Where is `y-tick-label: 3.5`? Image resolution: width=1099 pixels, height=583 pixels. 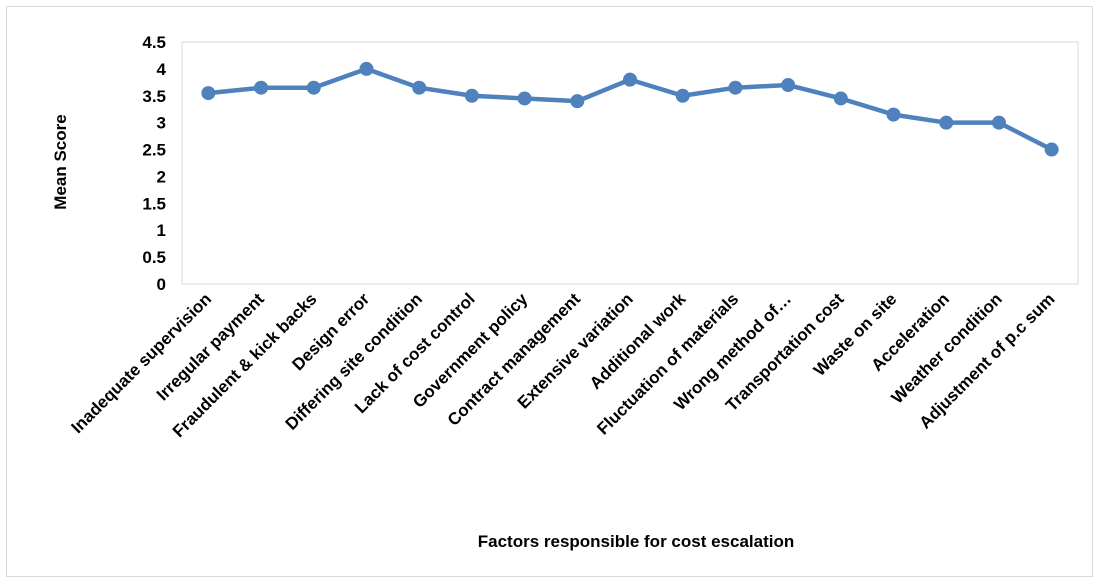 y-tick-label: 3.5 is located at coordinates (154, 96).